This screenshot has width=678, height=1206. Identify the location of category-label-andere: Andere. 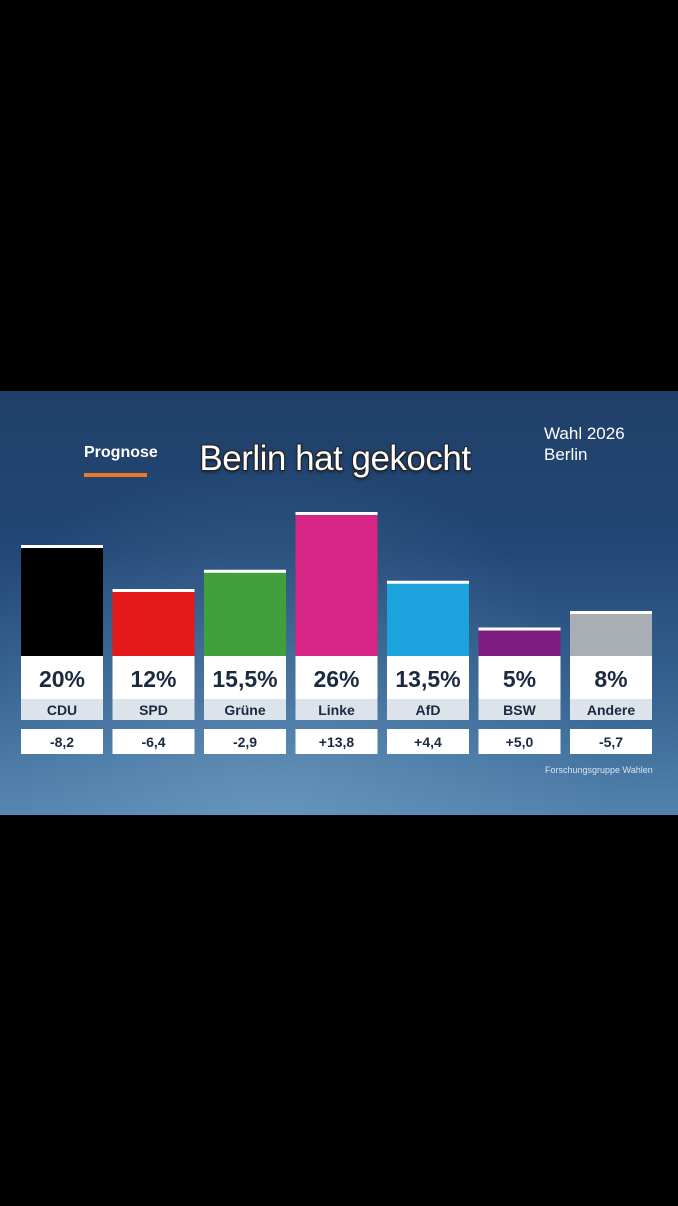
(611, 710).